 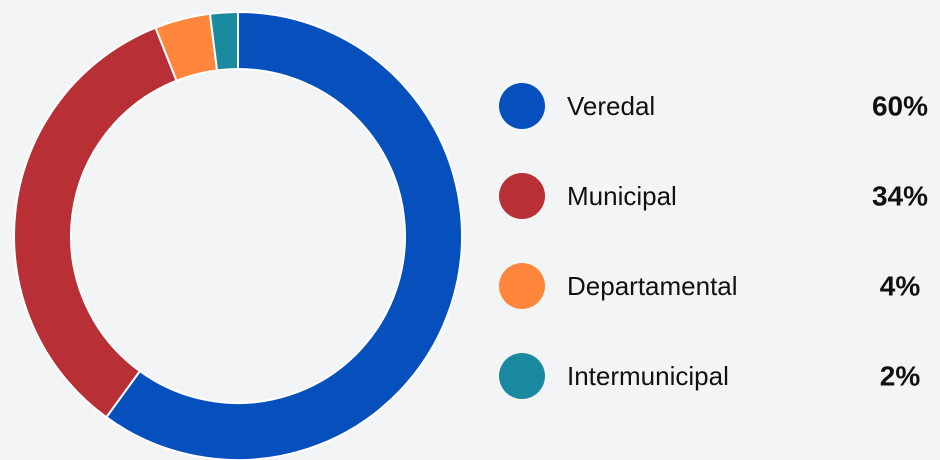 I want to click on legend-label: Intermunicipal, so click(x=648, y=376).